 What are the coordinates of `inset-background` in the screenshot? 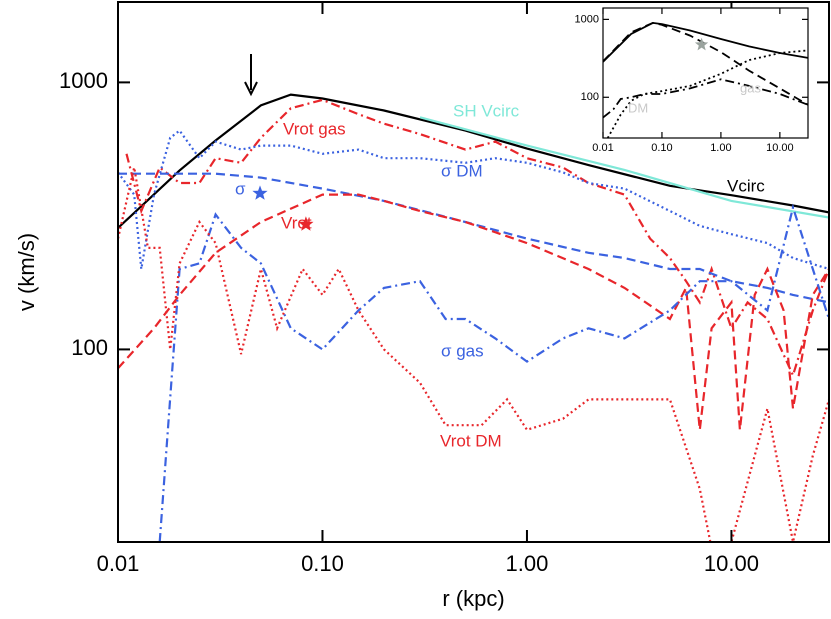 It's located at (705, 73).